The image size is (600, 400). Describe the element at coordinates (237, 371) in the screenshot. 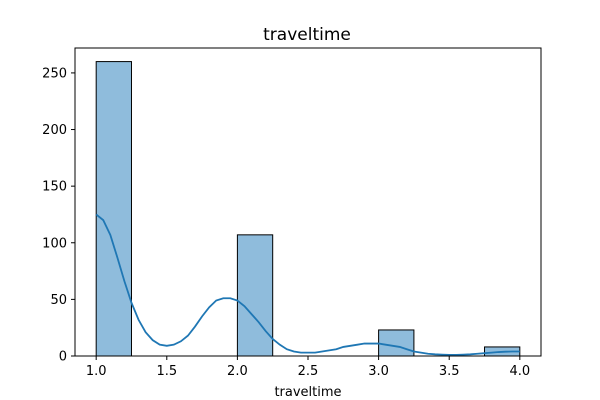

I see `x-tick-label-2: 2.0` at that location.